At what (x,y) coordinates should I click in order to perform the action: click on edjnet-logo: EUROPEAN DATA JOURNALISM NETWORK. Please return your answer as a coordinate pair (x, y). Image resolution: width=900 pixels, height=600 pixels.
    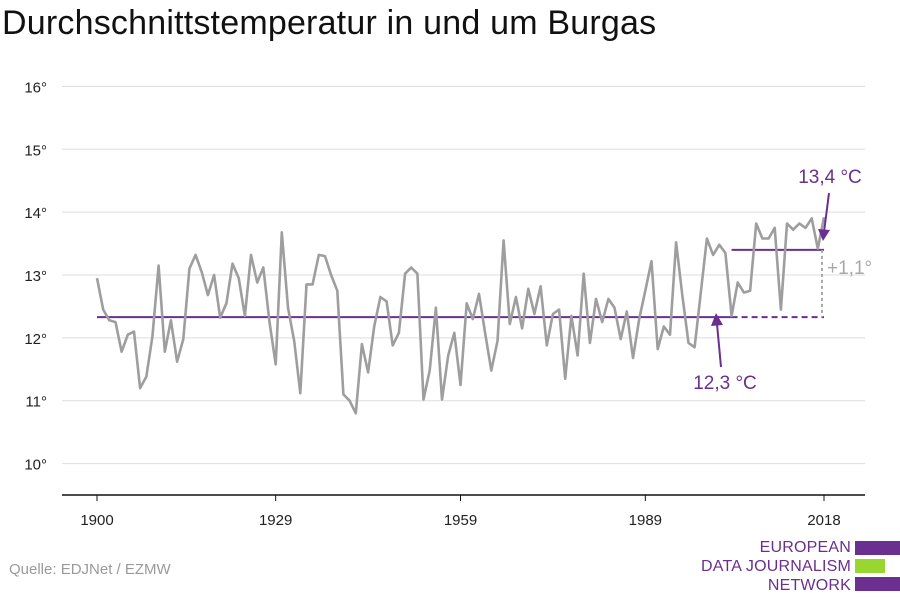
    Looking at the image, I should click on (800, 567).